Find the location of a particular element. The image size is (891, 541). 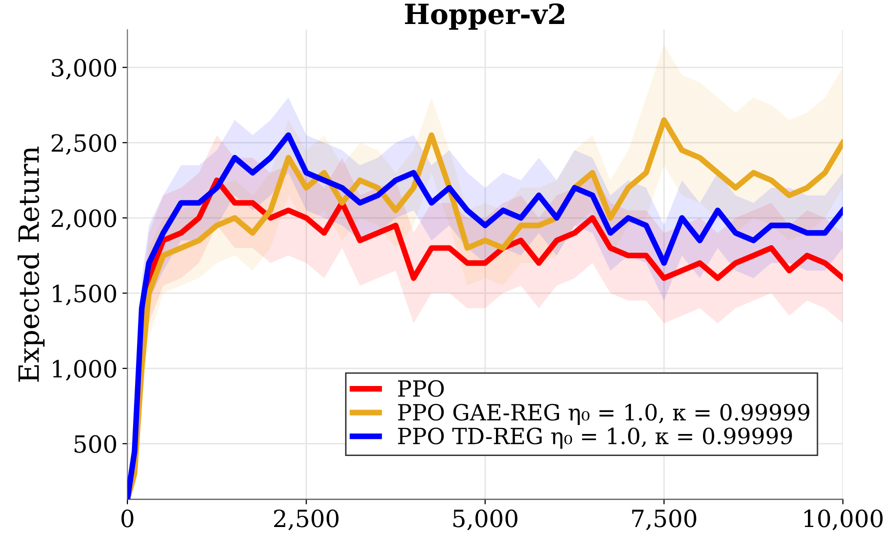

y-tick-label: 2,500 is located at coordinates (84, 144).